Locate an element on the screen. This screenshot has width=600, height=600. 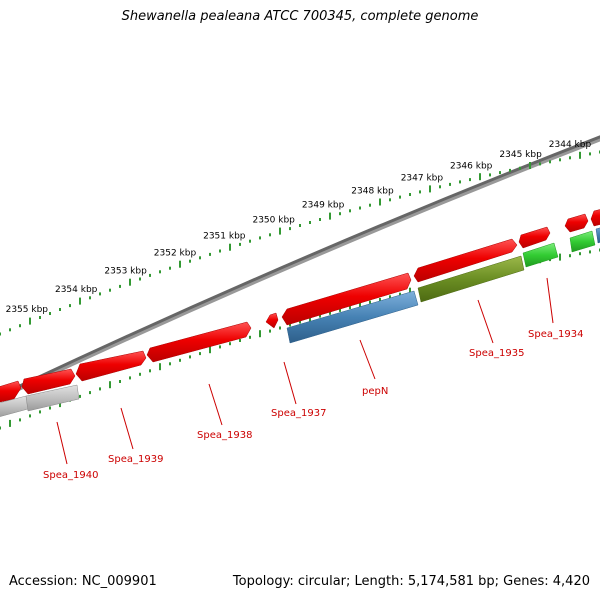
gene-label-spea1935: Spea_1935 is located at coordinates (496, 353).